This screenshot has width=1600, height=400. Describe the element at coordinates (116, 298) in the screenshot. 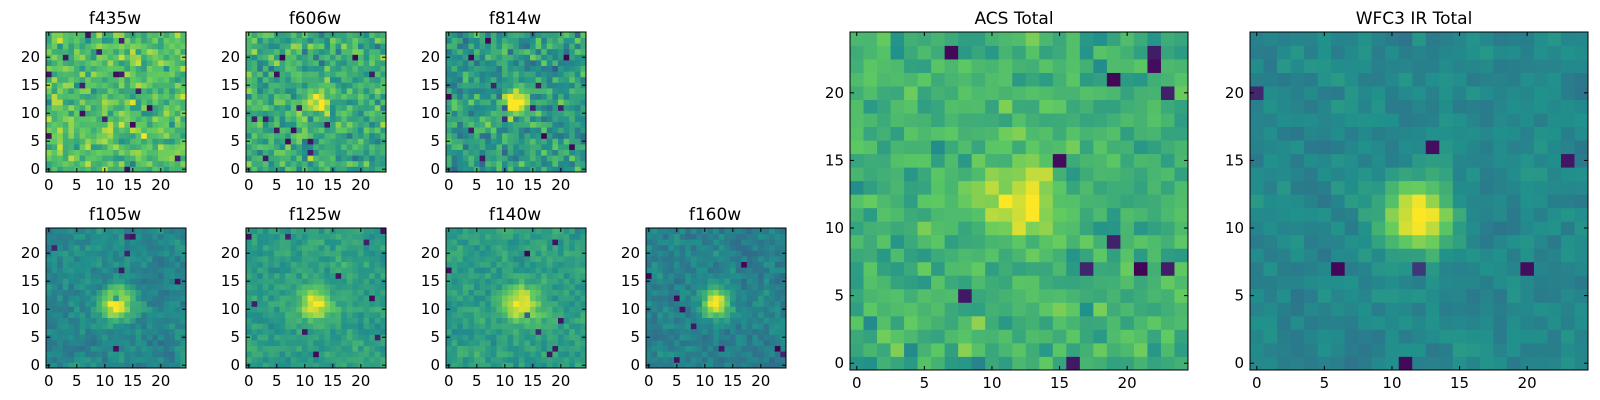

I see `heatmap-cells` at that location.